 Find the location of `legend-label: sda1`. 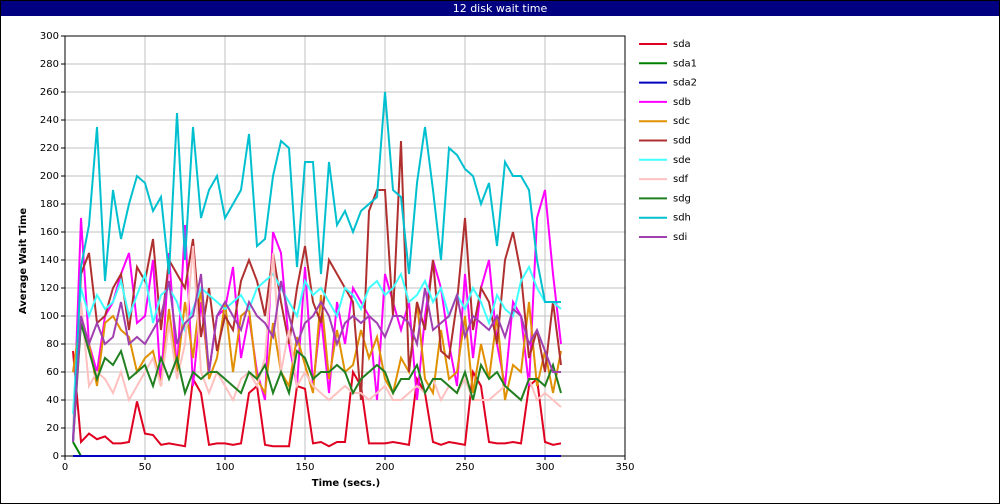

legend-label: sda1 is located at coordinates (685, 63).